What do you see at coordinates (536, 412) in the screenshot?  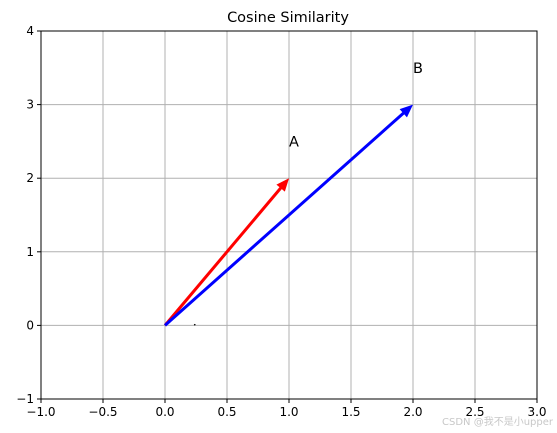 I see `x-tick-label: 3.0` at bounding box center [536, 412].